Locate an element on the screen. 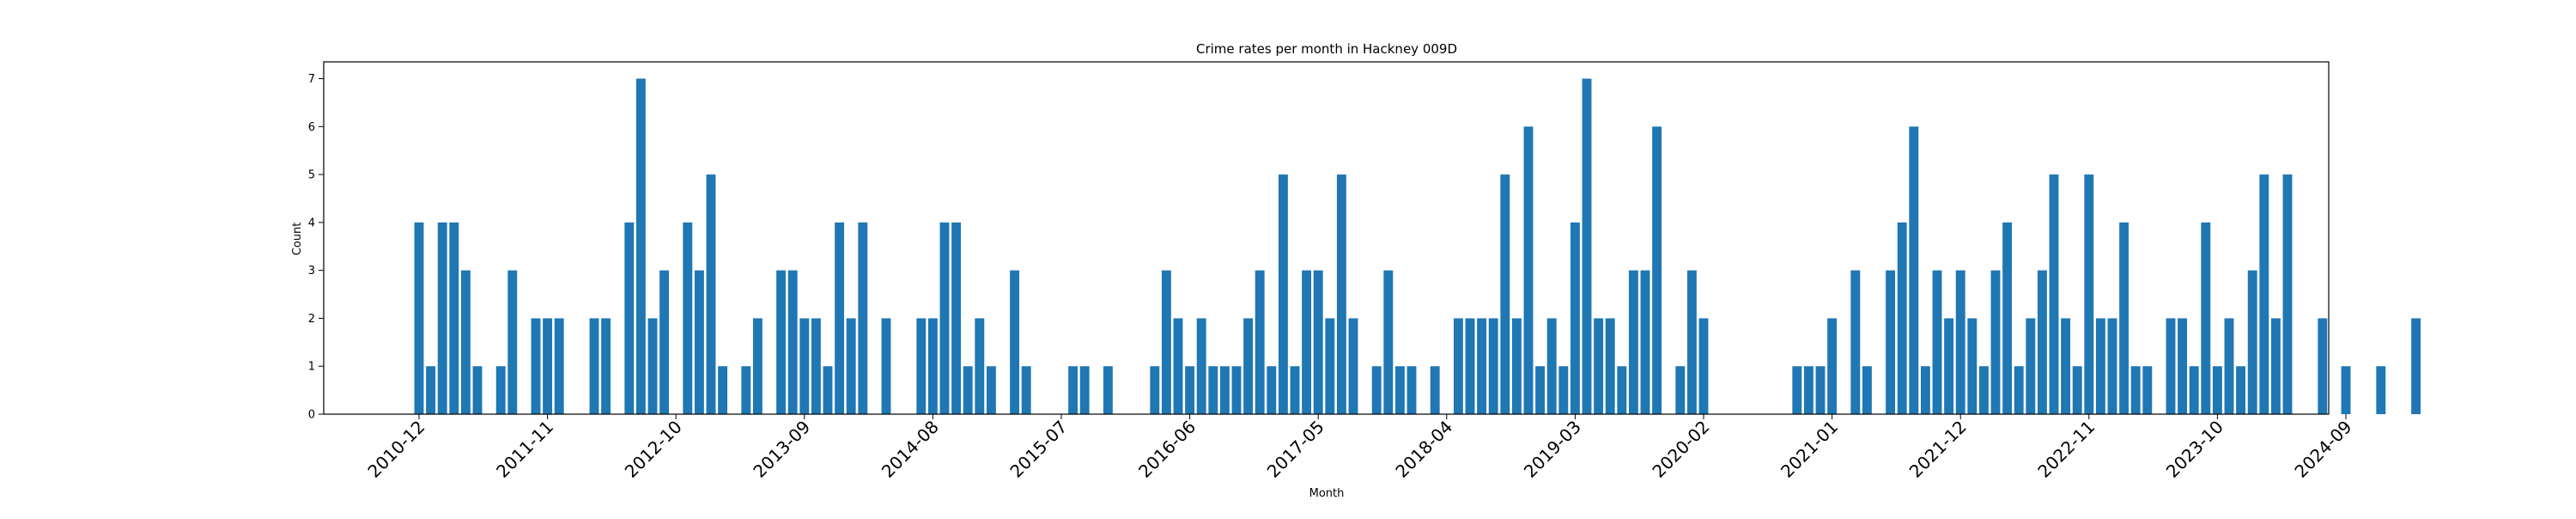 The width and height of the screenshot is (2576, 519). chart-title: Crime rates per month in Hackney 009D is located at coordinates (1327, 49).